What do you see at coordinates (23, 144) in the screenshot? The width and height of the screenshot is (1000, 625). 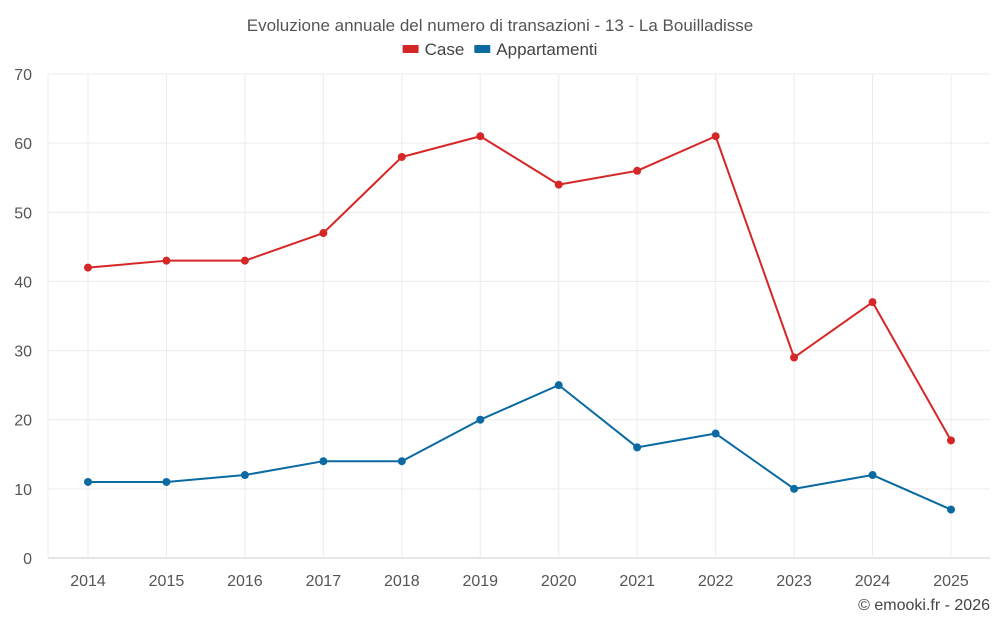 I see `y-tick-label: 60` at bounding box center [23, 144].